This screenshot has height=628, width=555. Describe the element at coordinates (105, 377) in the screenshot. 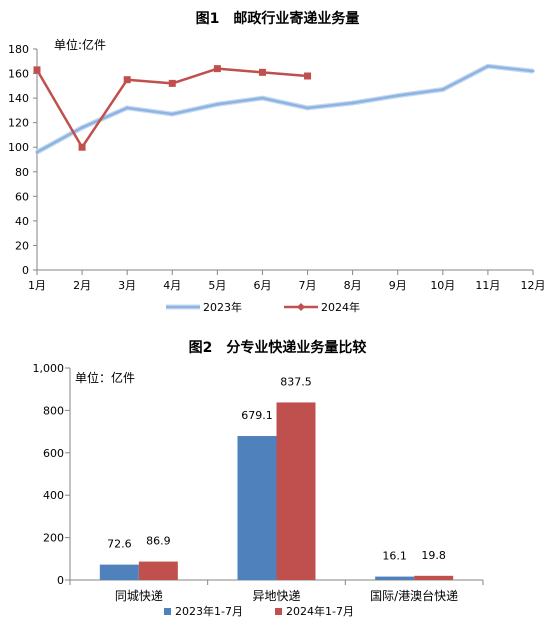

I see `chart2-unit-label: 单位：亿件` at that location.